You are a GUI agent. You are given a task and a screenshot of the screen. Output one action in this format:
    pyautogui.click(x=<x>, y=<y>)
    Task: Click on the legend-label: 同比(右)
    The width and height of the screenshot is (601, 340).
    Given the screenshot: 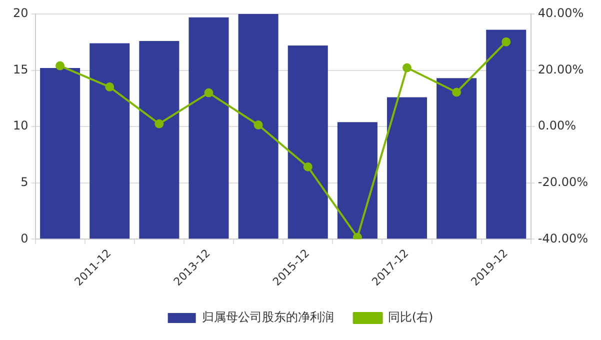 What is the action you would take?
    pyautogui.click(x=411, y=317)
    